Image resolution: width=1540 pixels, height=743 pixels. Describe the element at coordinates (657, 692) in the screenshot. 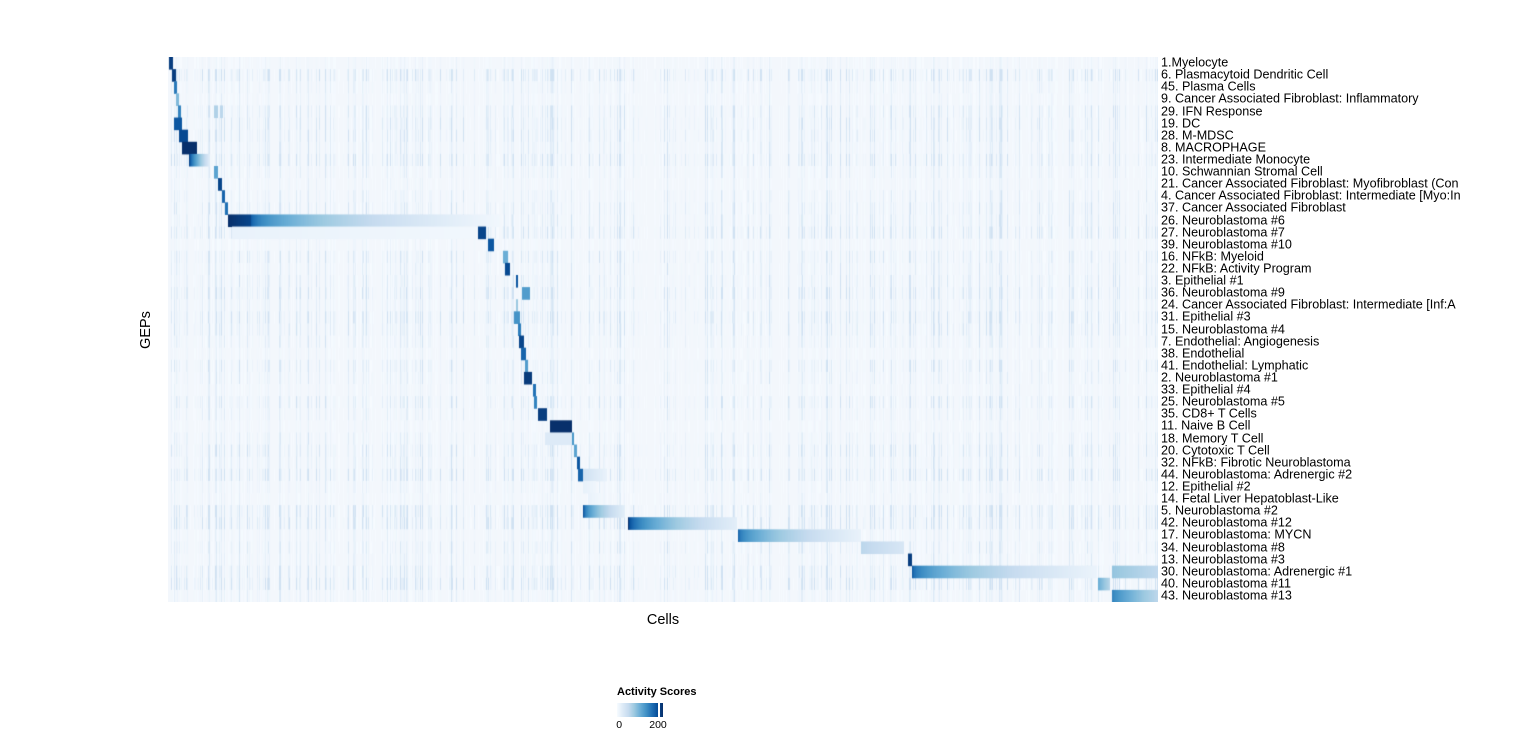

I see `legend-title: Activity Scores` at that location.